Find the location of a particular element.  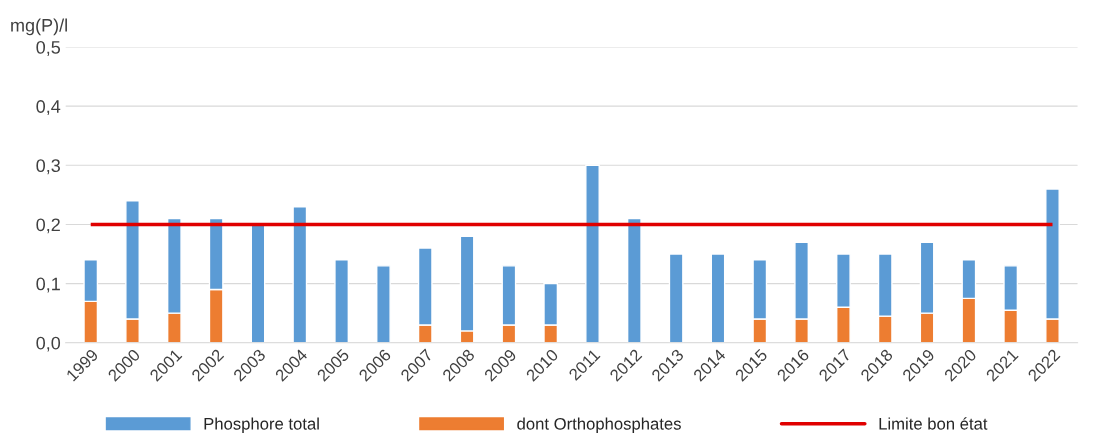

y-tick-label: 0,3 is located at coordinates (48, 167).